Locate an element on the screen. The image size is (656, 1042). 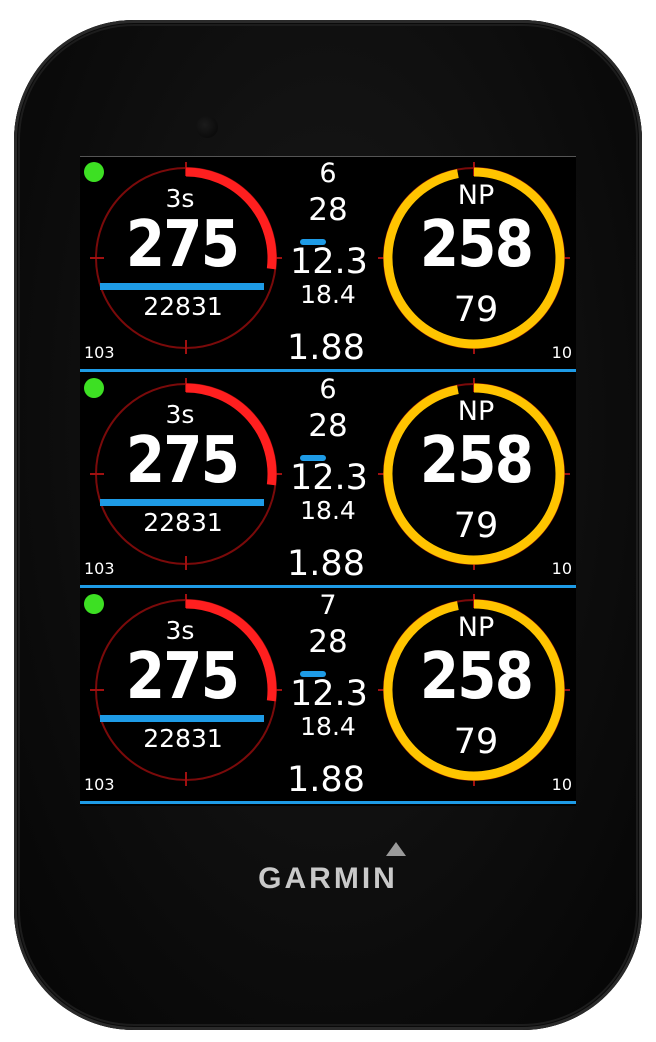
triangle-logo-icon is located at coordinates (396, 849).